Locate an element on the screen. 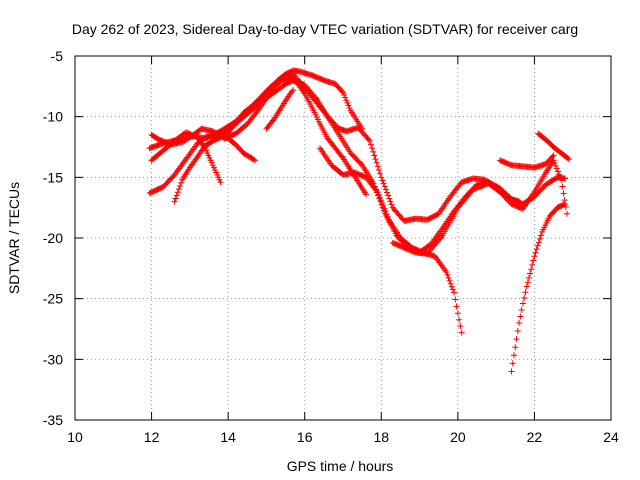 Image resolution: width=640 pixels, height=480 pixels. y-tick-labels: -35 -30 -25 -20 -15 -10 -5 is located at coordinates (53, 238).